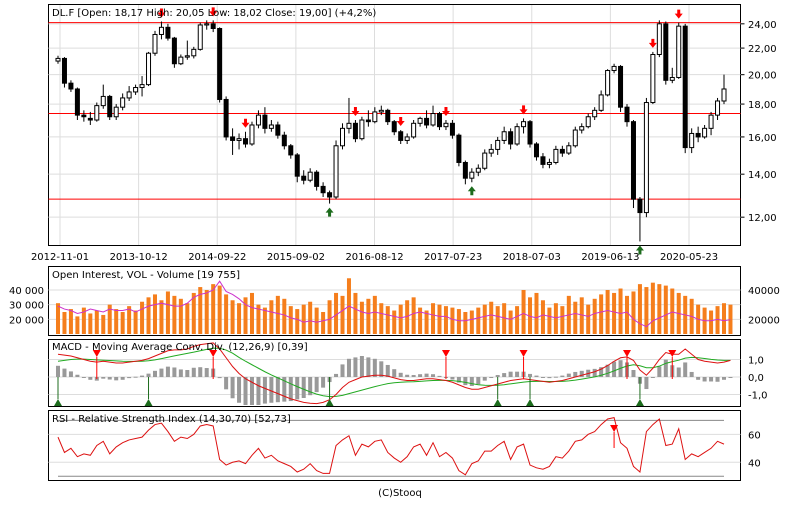  What do you see at coordinates (530, 402) in the screenshot?
I see `macd-buy-marker` at bounding box center [530, 402].